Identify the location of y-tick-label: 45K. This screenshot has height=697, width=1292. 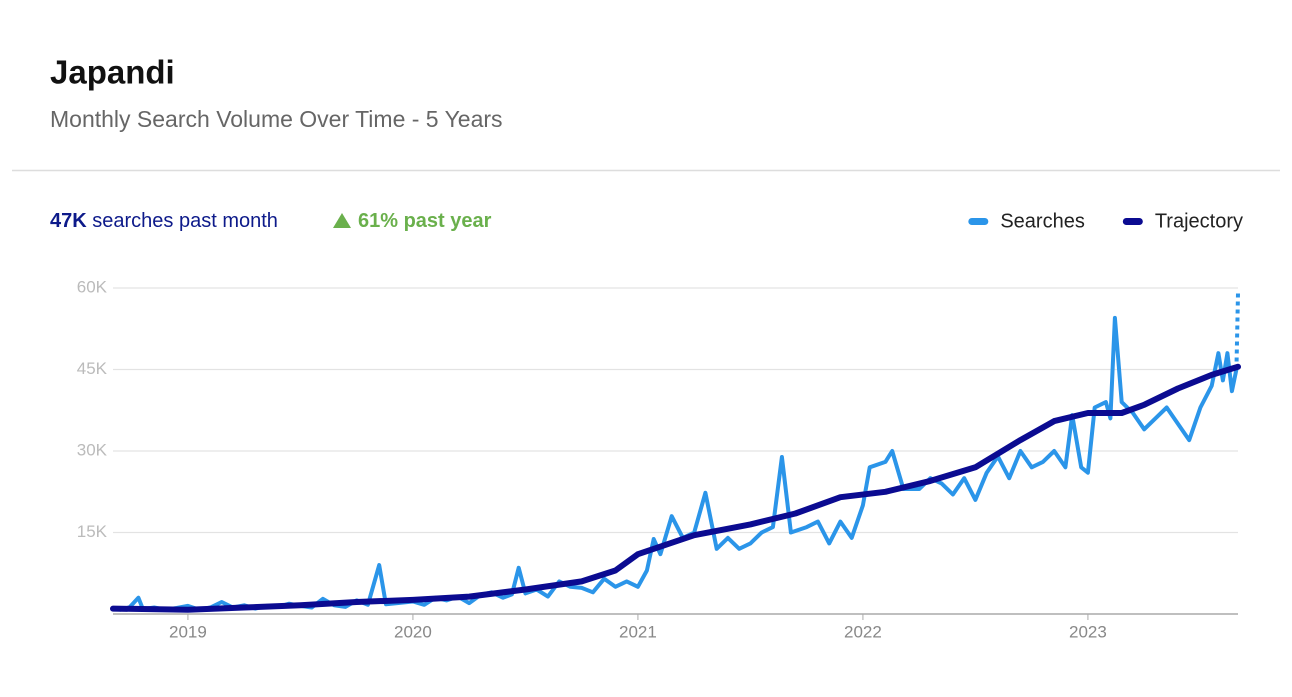
(92, 368).